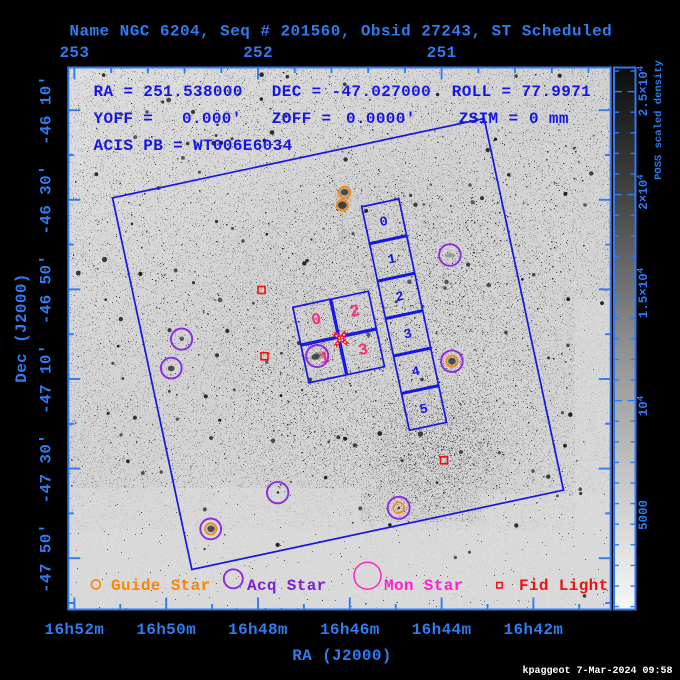 The height and width of the screenshot is (680, 680). What do you see at coordinates (166, 630) in the screenshot?
I see `svg-text: 16h50m` at bounding box center [166, 630].